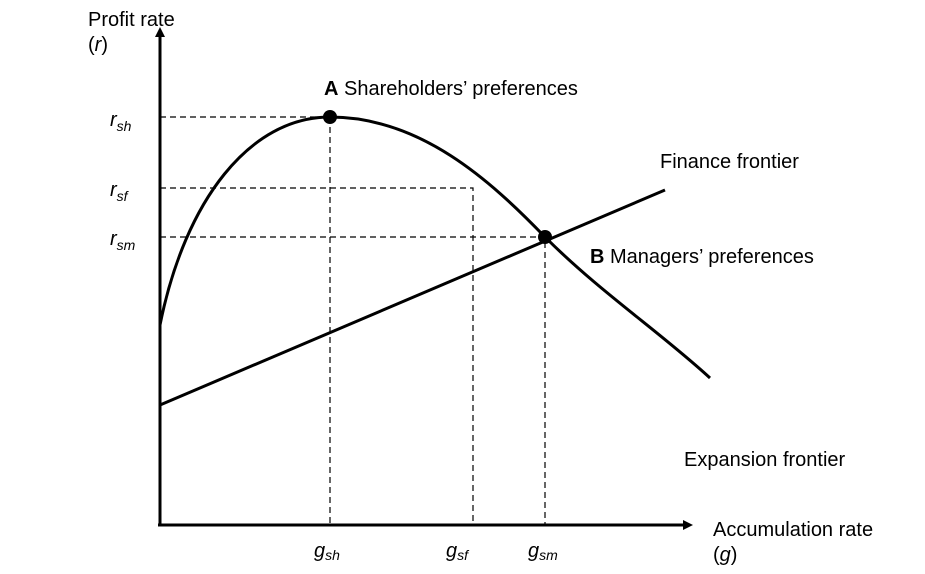  What do you see at coordinates (712, 257) in the screenshot?
I see `point-text: Managers’ preferences` at bounding box center [712, 257].